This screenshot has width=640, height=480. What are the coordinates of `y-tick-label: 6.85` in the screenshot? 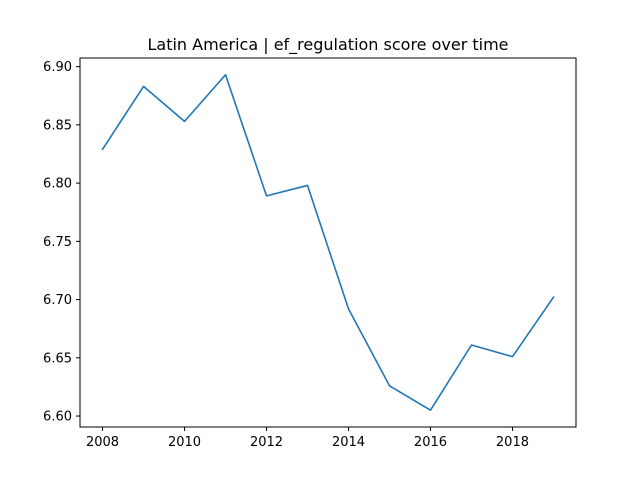 It's located at (57, 125).